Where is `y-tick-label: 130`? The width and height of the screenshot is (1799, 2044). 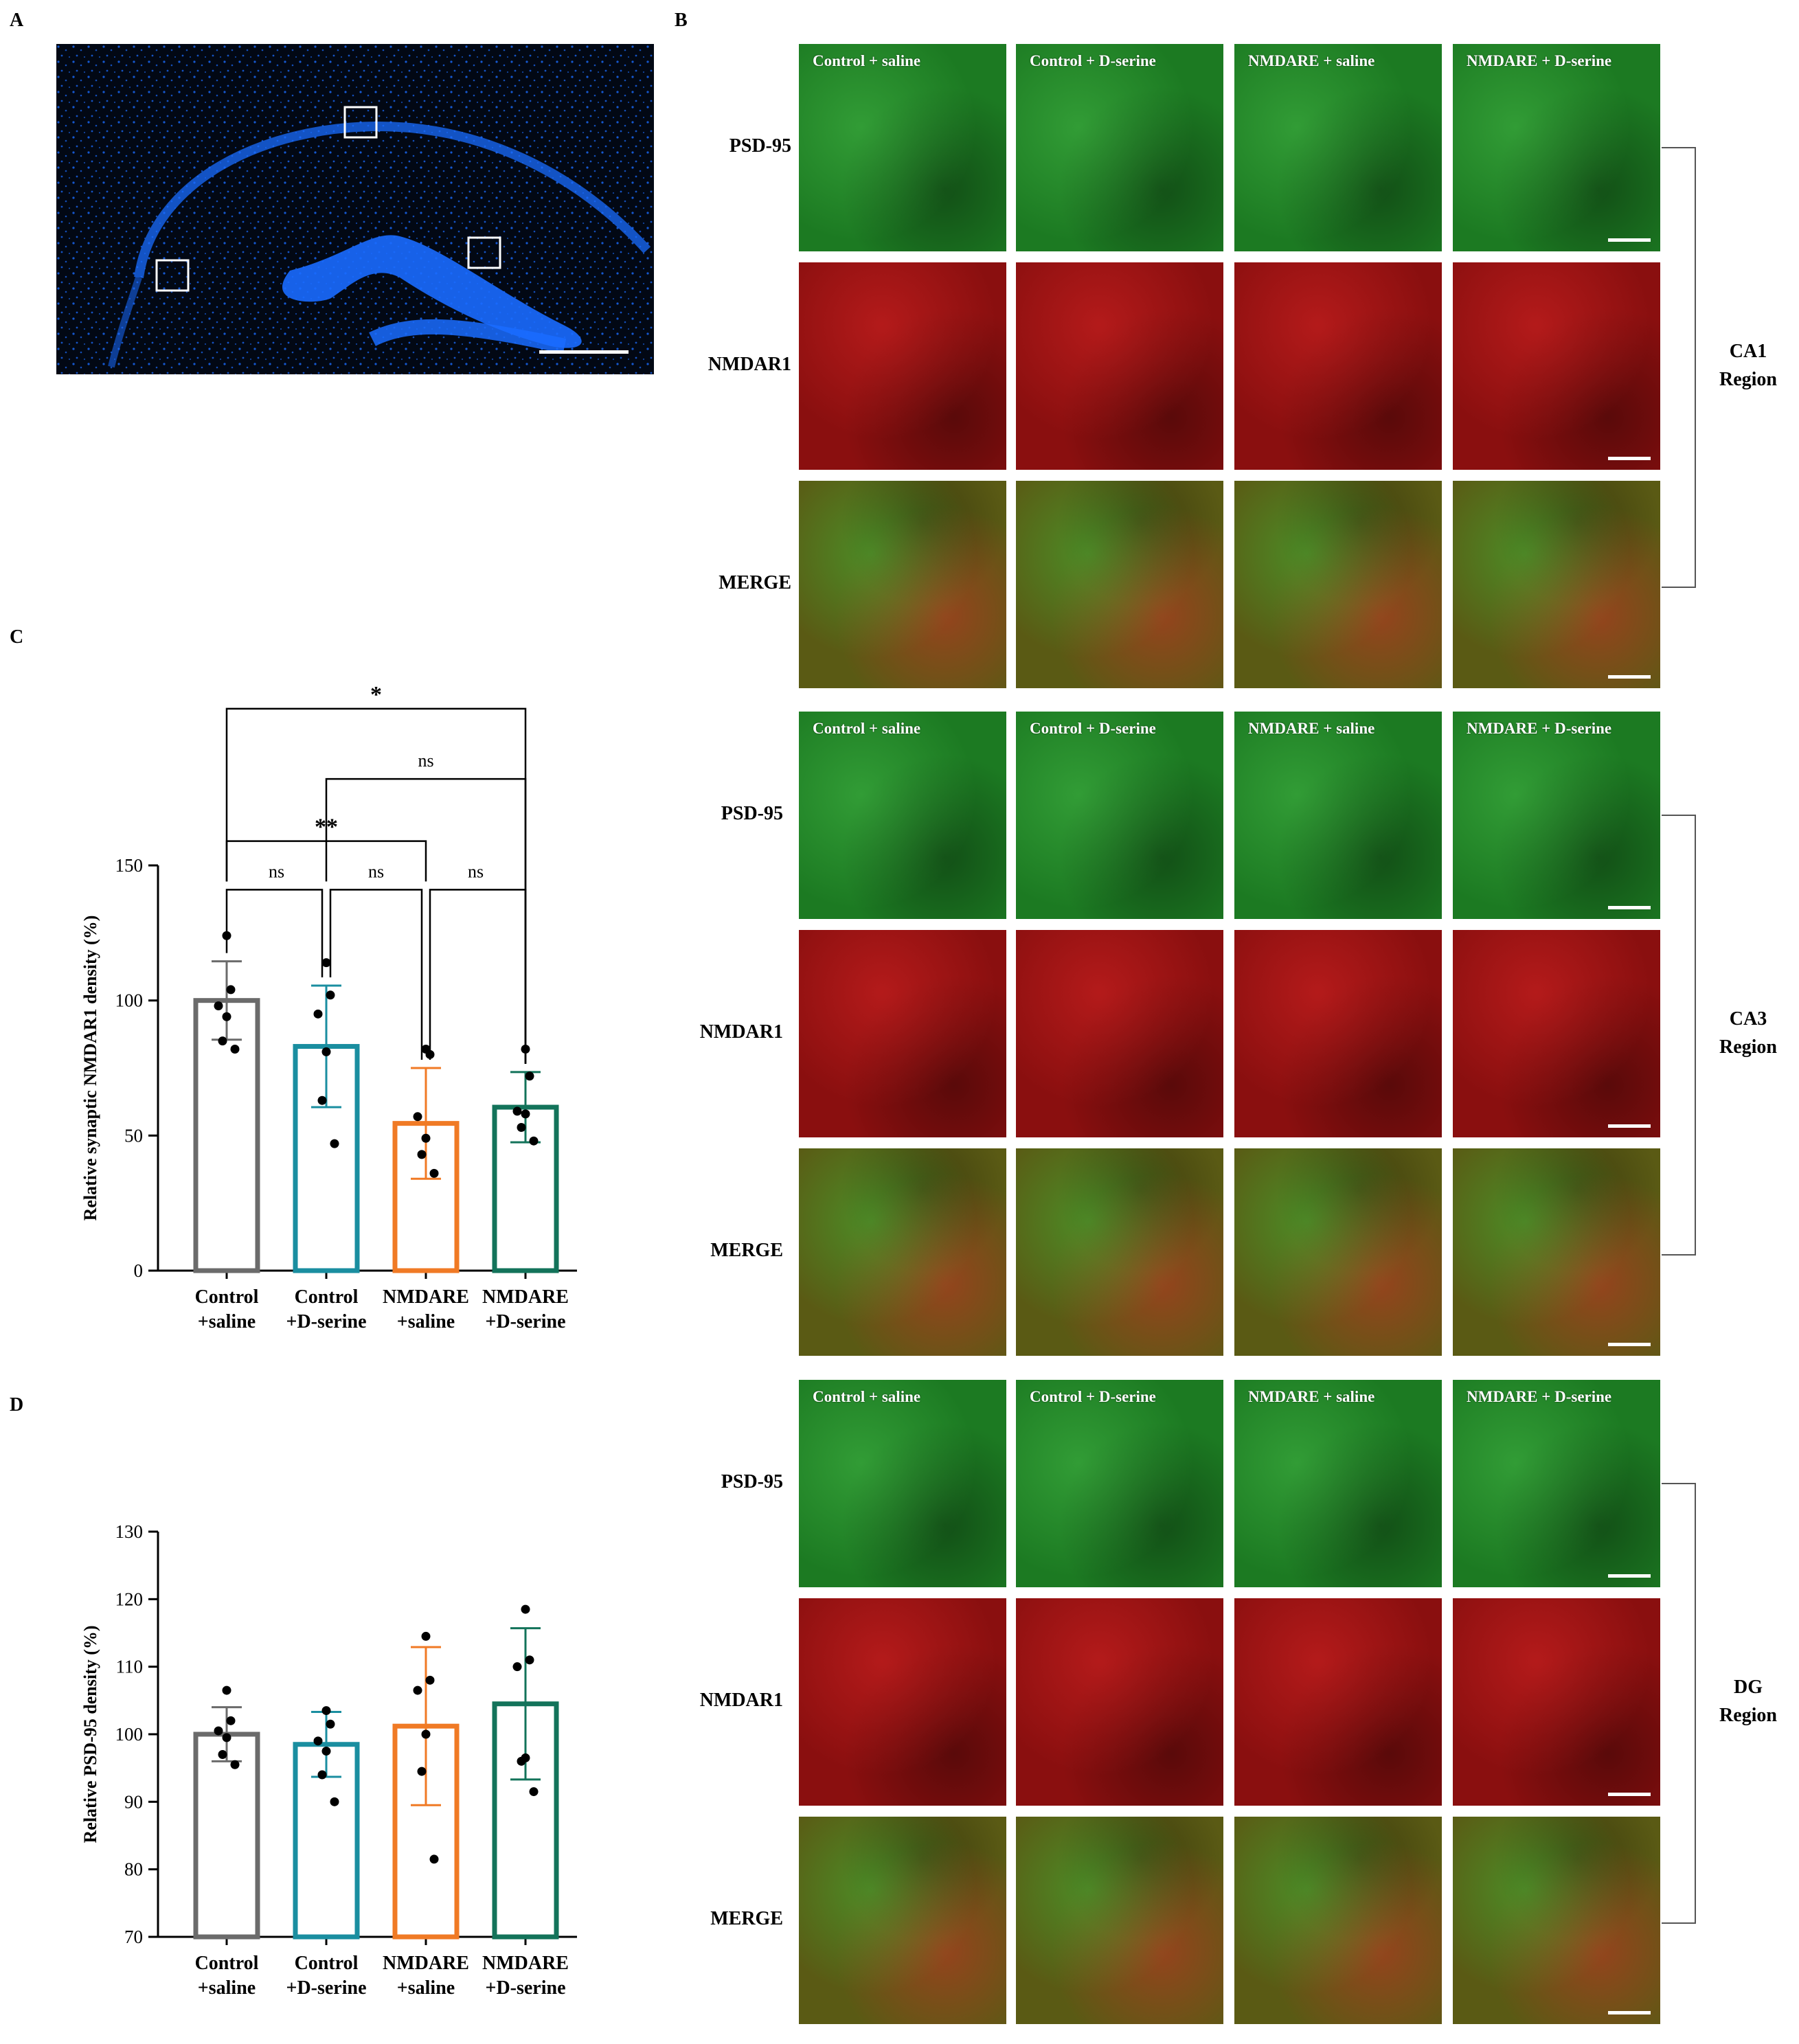 y-tick-label: 130 is located at coordinates (129, 1531).